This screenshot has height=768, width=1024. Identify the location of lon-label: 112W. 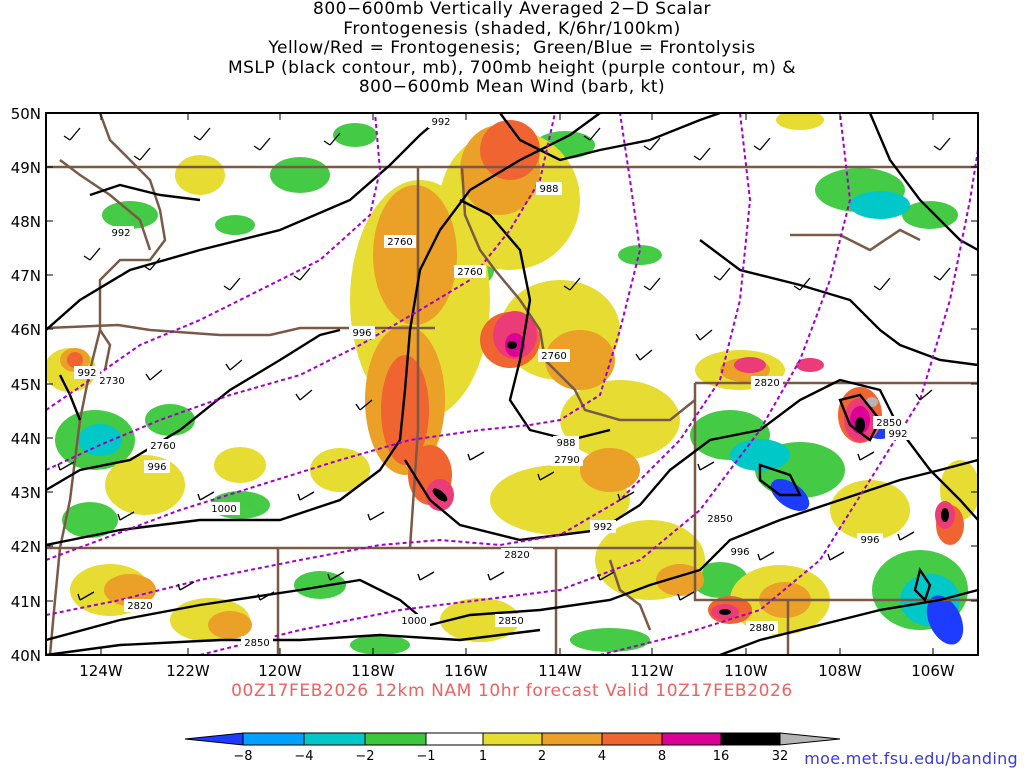
(652, 671).